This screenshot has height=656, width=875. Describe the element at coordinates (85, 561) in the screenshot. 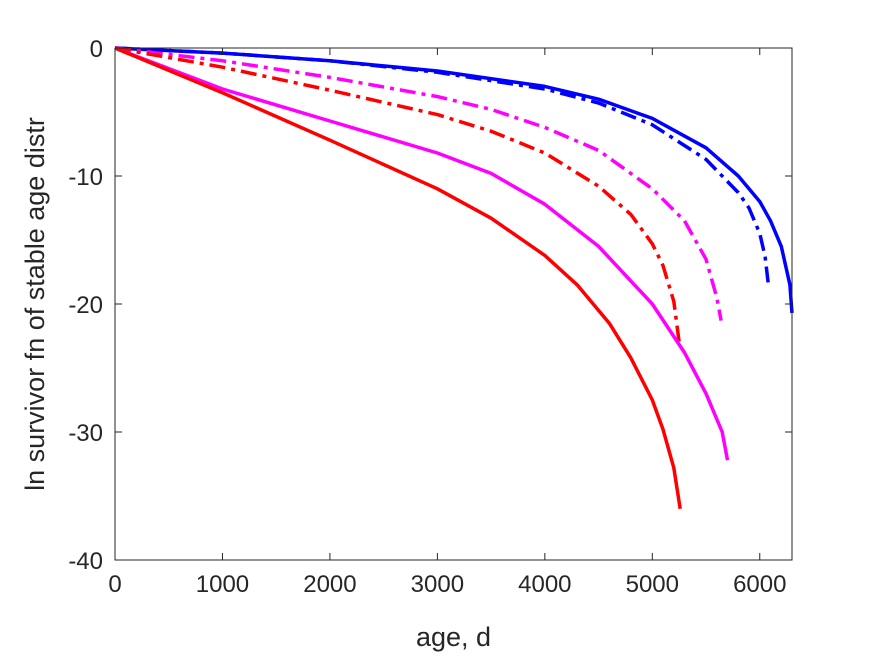

I see `y-tick-label: -40` at that location.